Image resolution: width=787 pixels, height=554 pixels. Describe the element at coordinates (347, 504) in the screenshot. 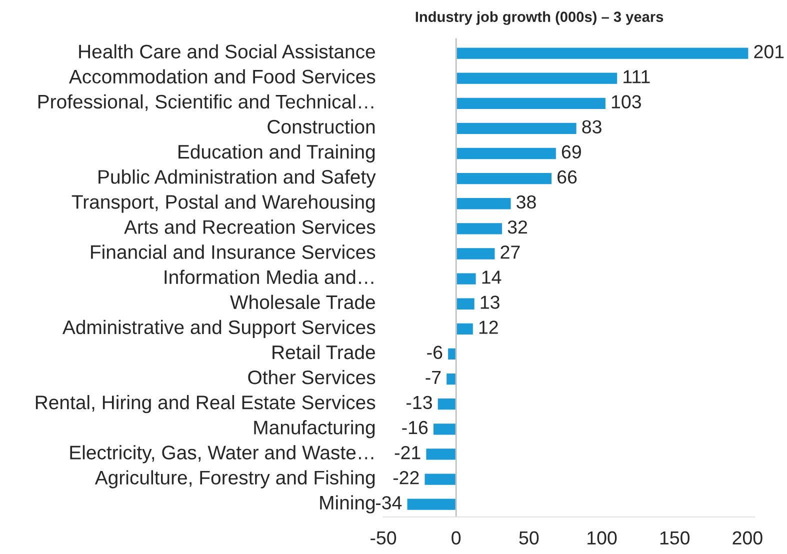

I see `y-tick-label: Mining` at that location.